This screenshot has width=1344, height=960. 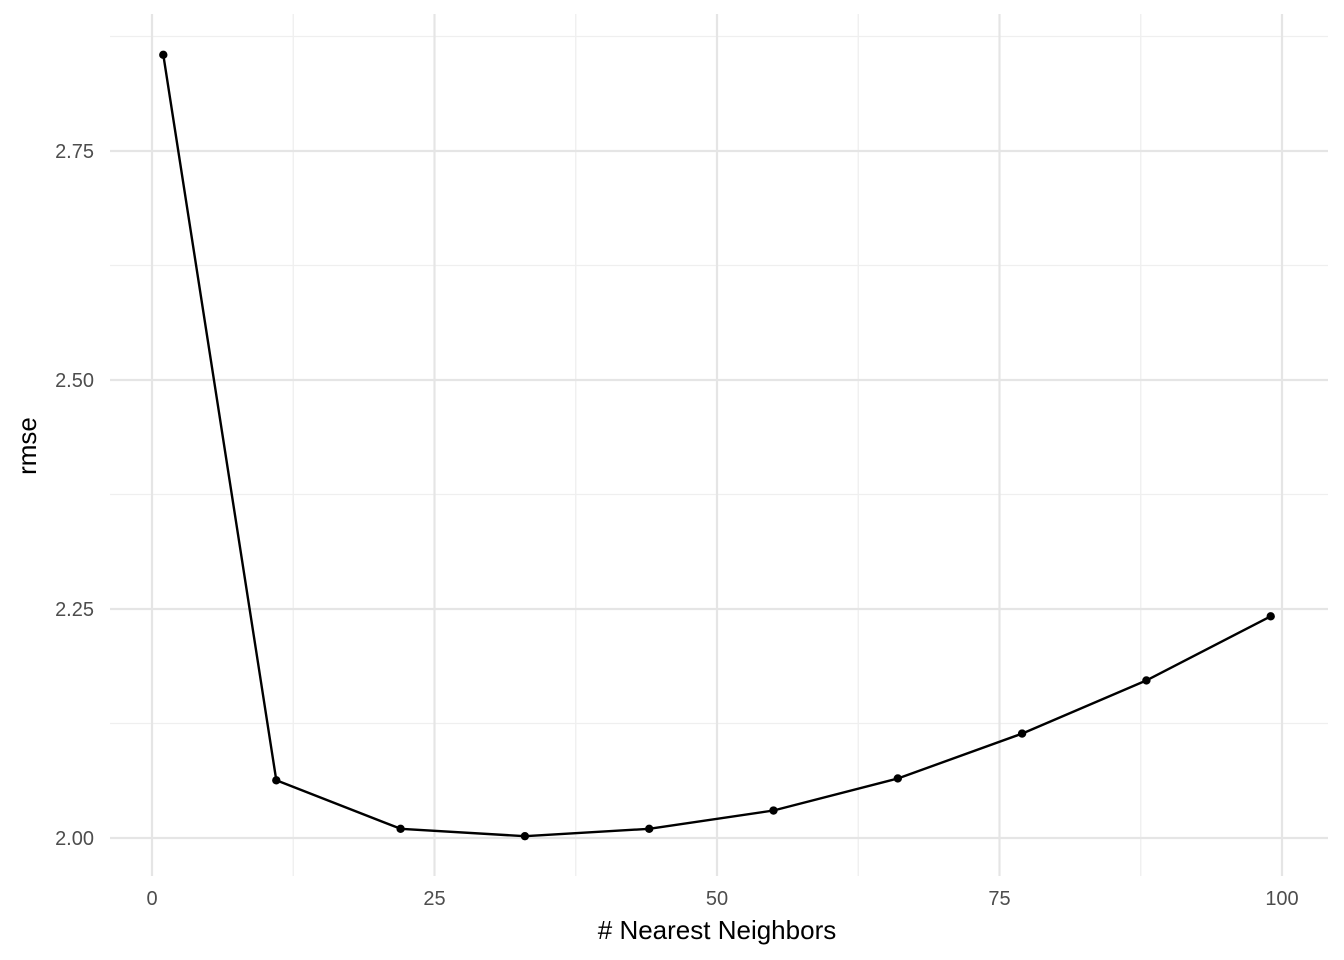 What do you see at coordinates (74, 495) in the screenshot?
I see `y-tick-labels: 2.00 2.25 2.50 2.75` at bounding box center [74, 495].